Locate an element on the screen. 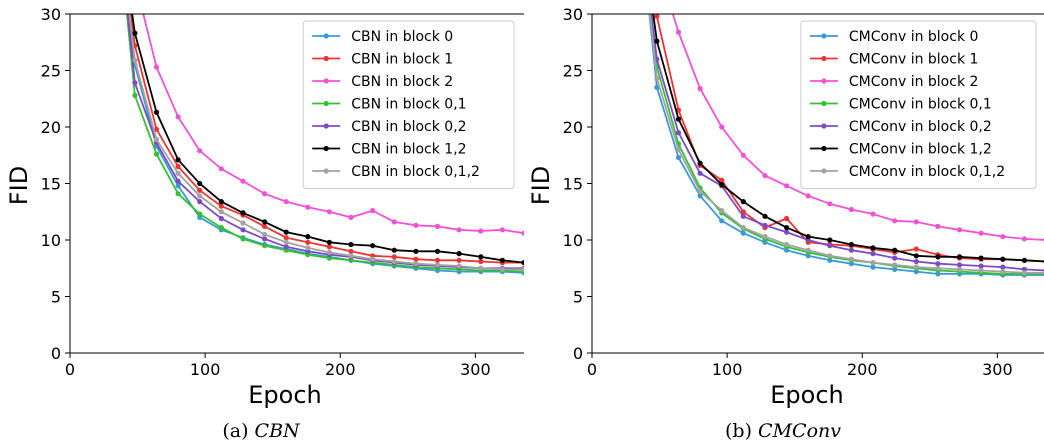  y-tick-label: 5 is located at coordinates (578, 297).